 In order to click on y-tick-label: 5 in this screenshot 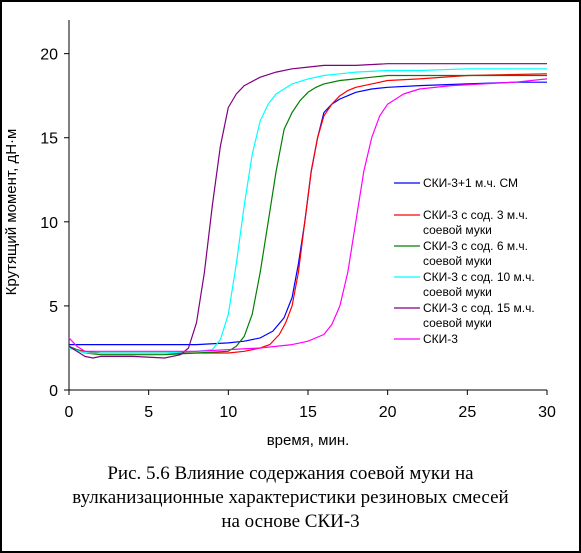, I will do `click(53, 307)`.